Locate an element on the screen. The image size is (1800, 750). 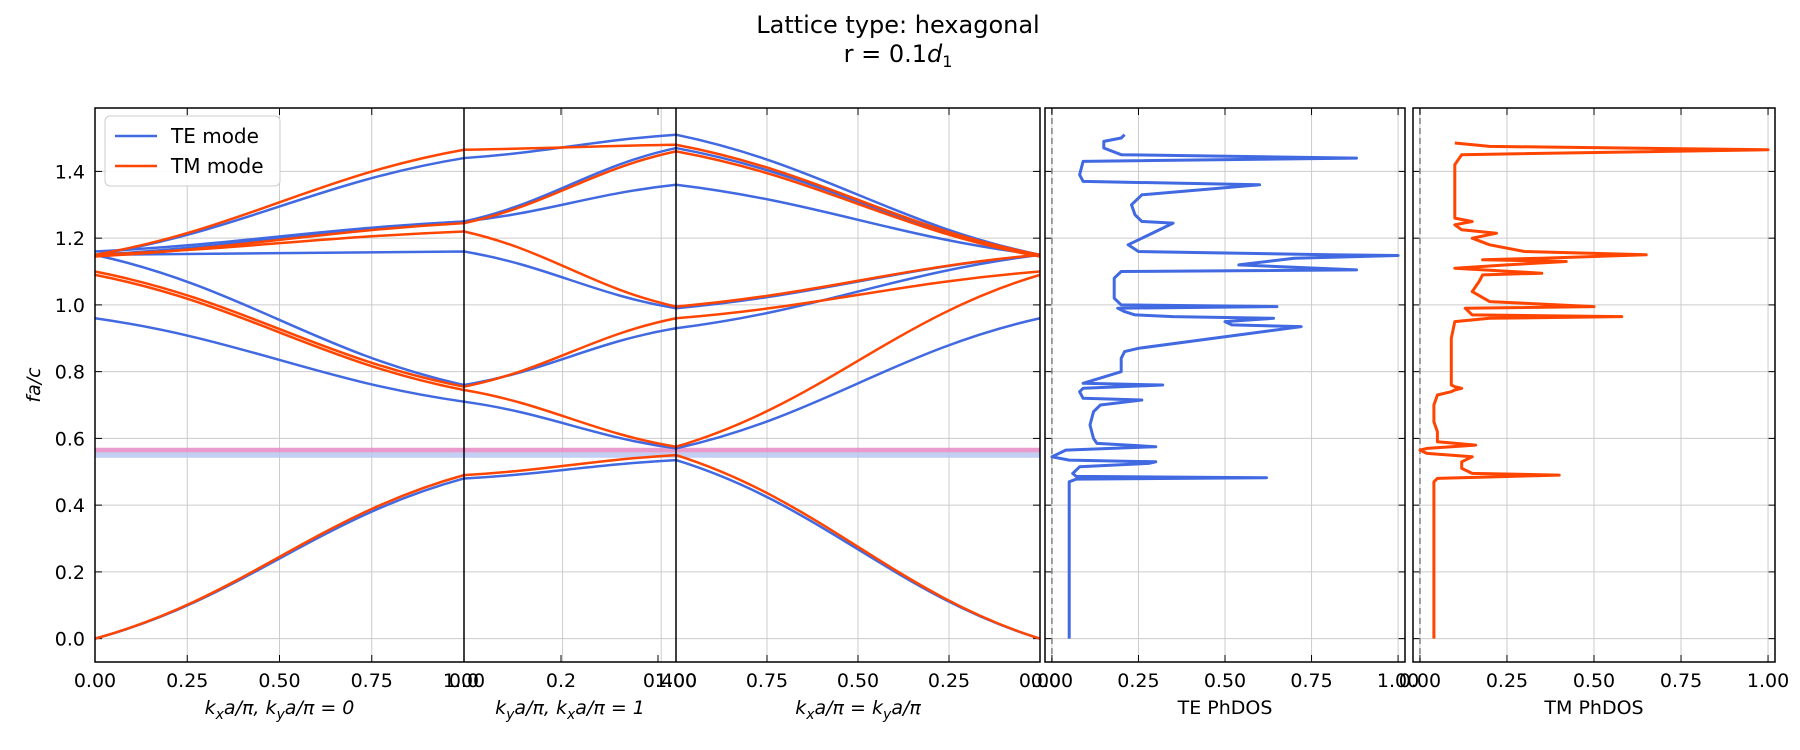
band-seg2-xlabel: kya/π, kxa/π = 1 is located at coordinates (570, 710).